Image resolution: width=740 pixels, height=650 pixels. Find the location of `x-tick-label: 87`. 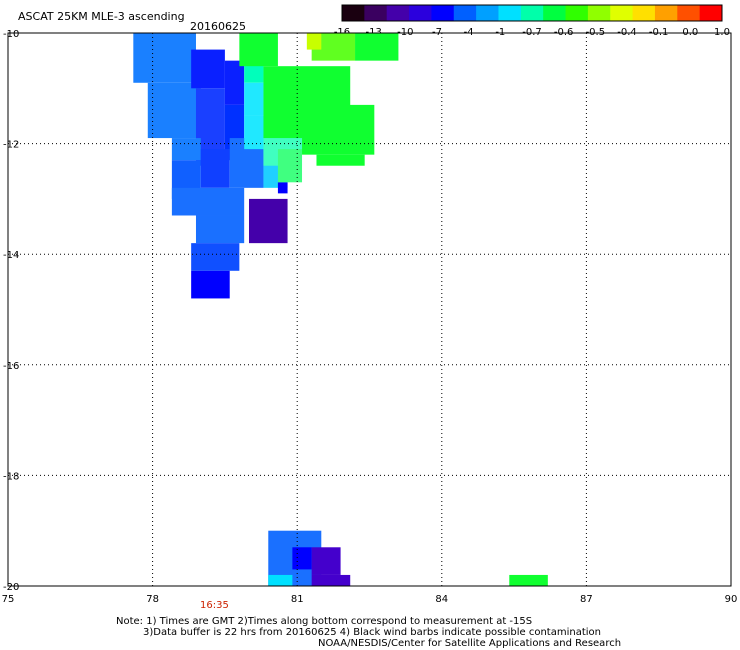

x-tick-label: 87 is located at coordinates (586, 599).